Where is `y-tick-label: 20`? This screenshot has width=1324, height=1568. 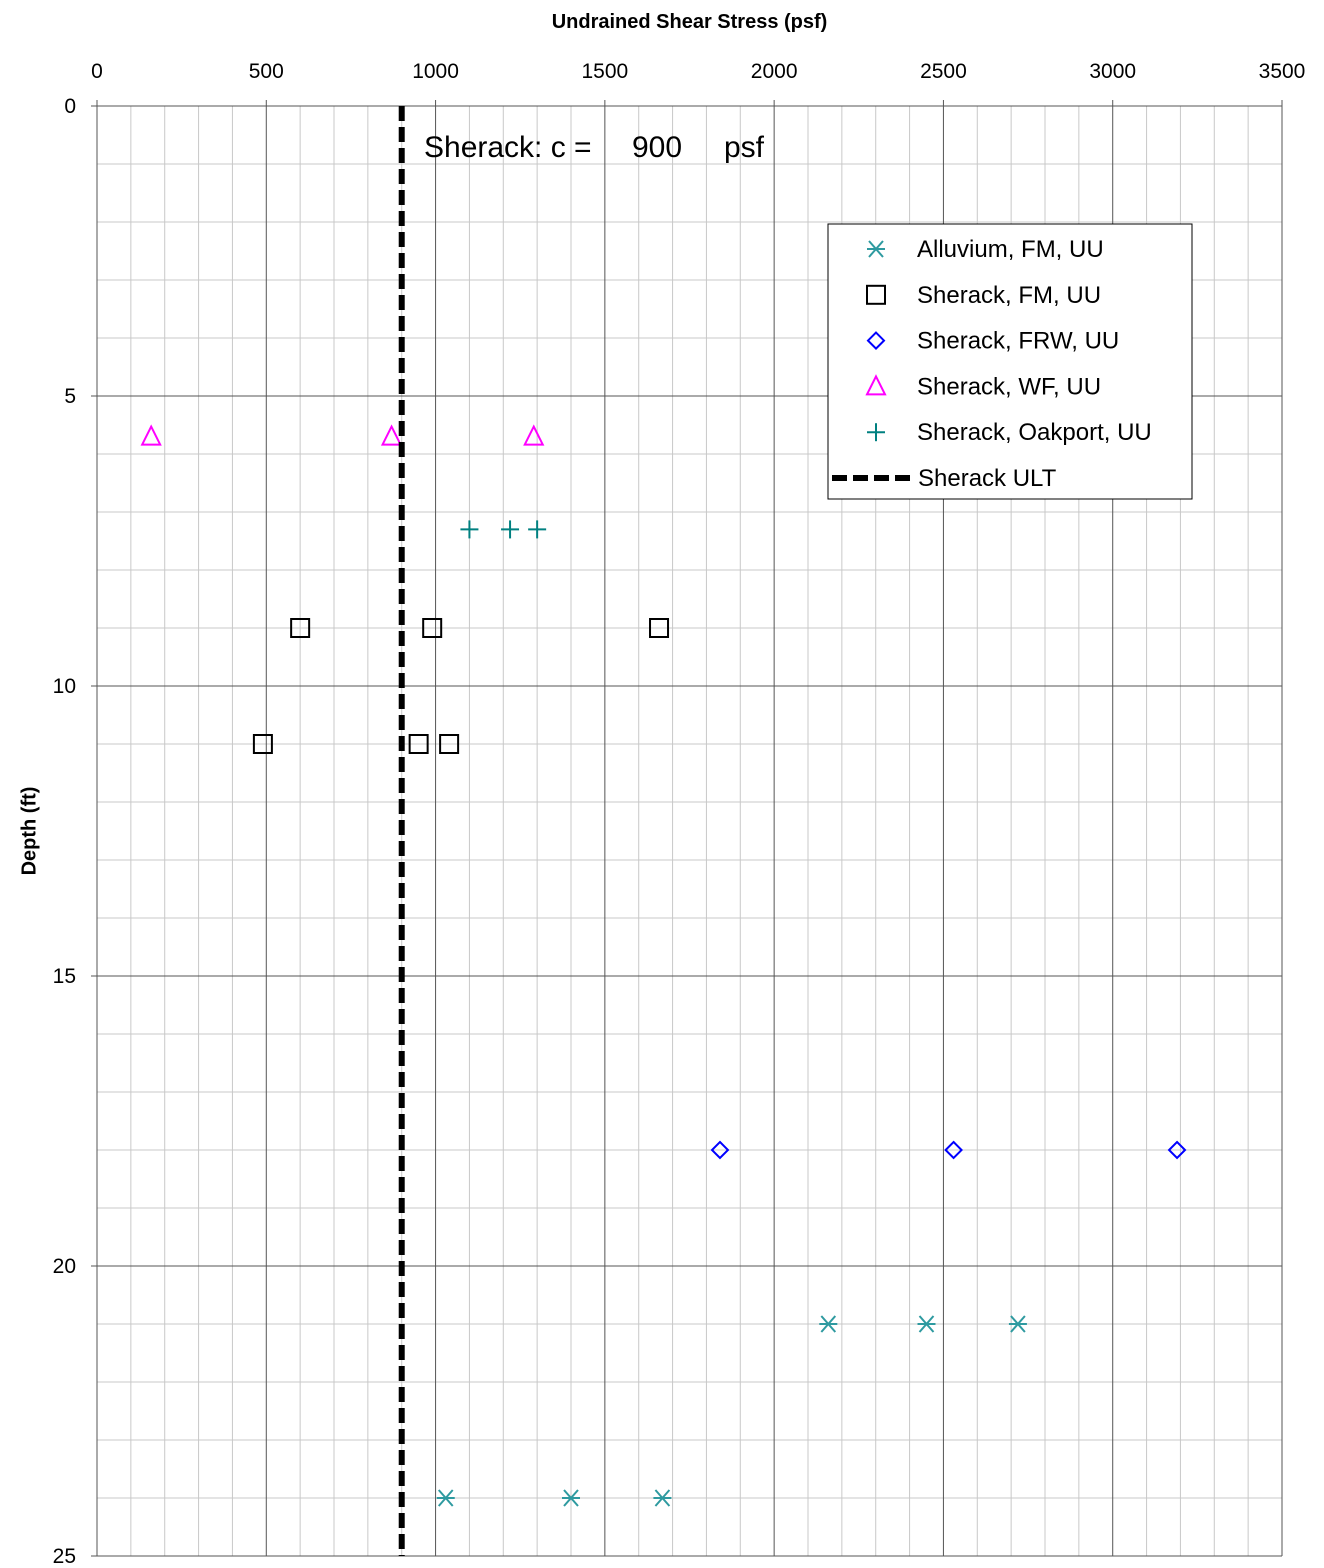
y-tick-label: 20 is located at coordinates (64, 1266).